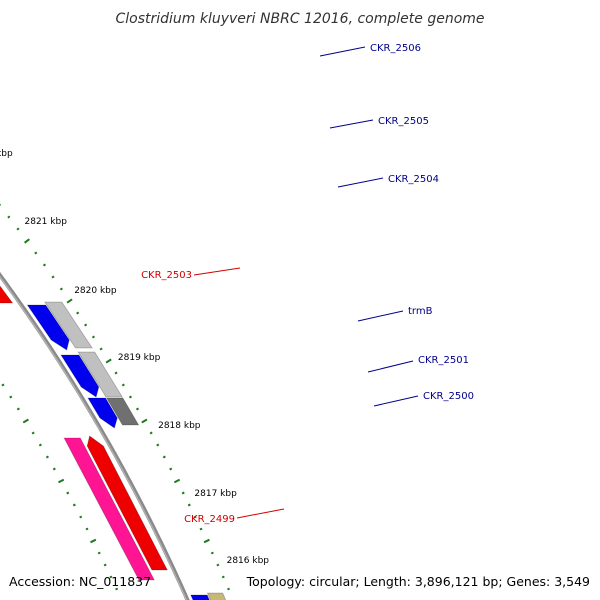 This screenshot has height=600, width=600. Describe the element at coordinates (80, 581) in the screenshot. I see `accession-label: Accession: NC_011837` at that location.